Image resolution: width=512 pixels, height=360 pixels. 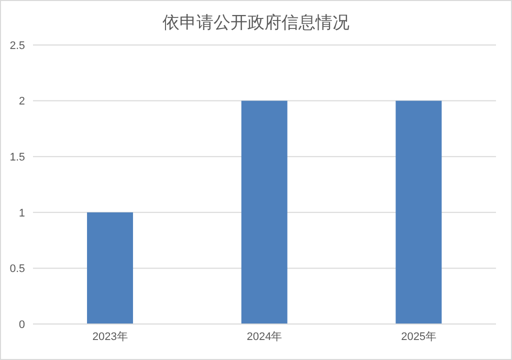 I want to click on x-tick-label: 2025年, so click(x=419, y=336).